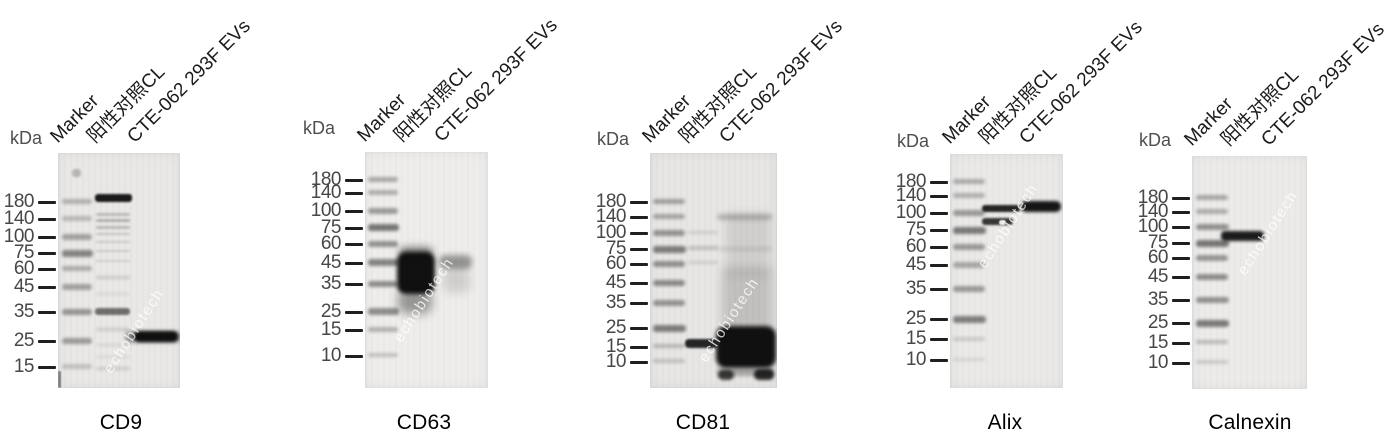 This screenshot has width=1397, height=442. What do you see at coordinates (24, 311) in the screenshot?
I see `marker-tick-label: 35` at bounding box center [24, 311].